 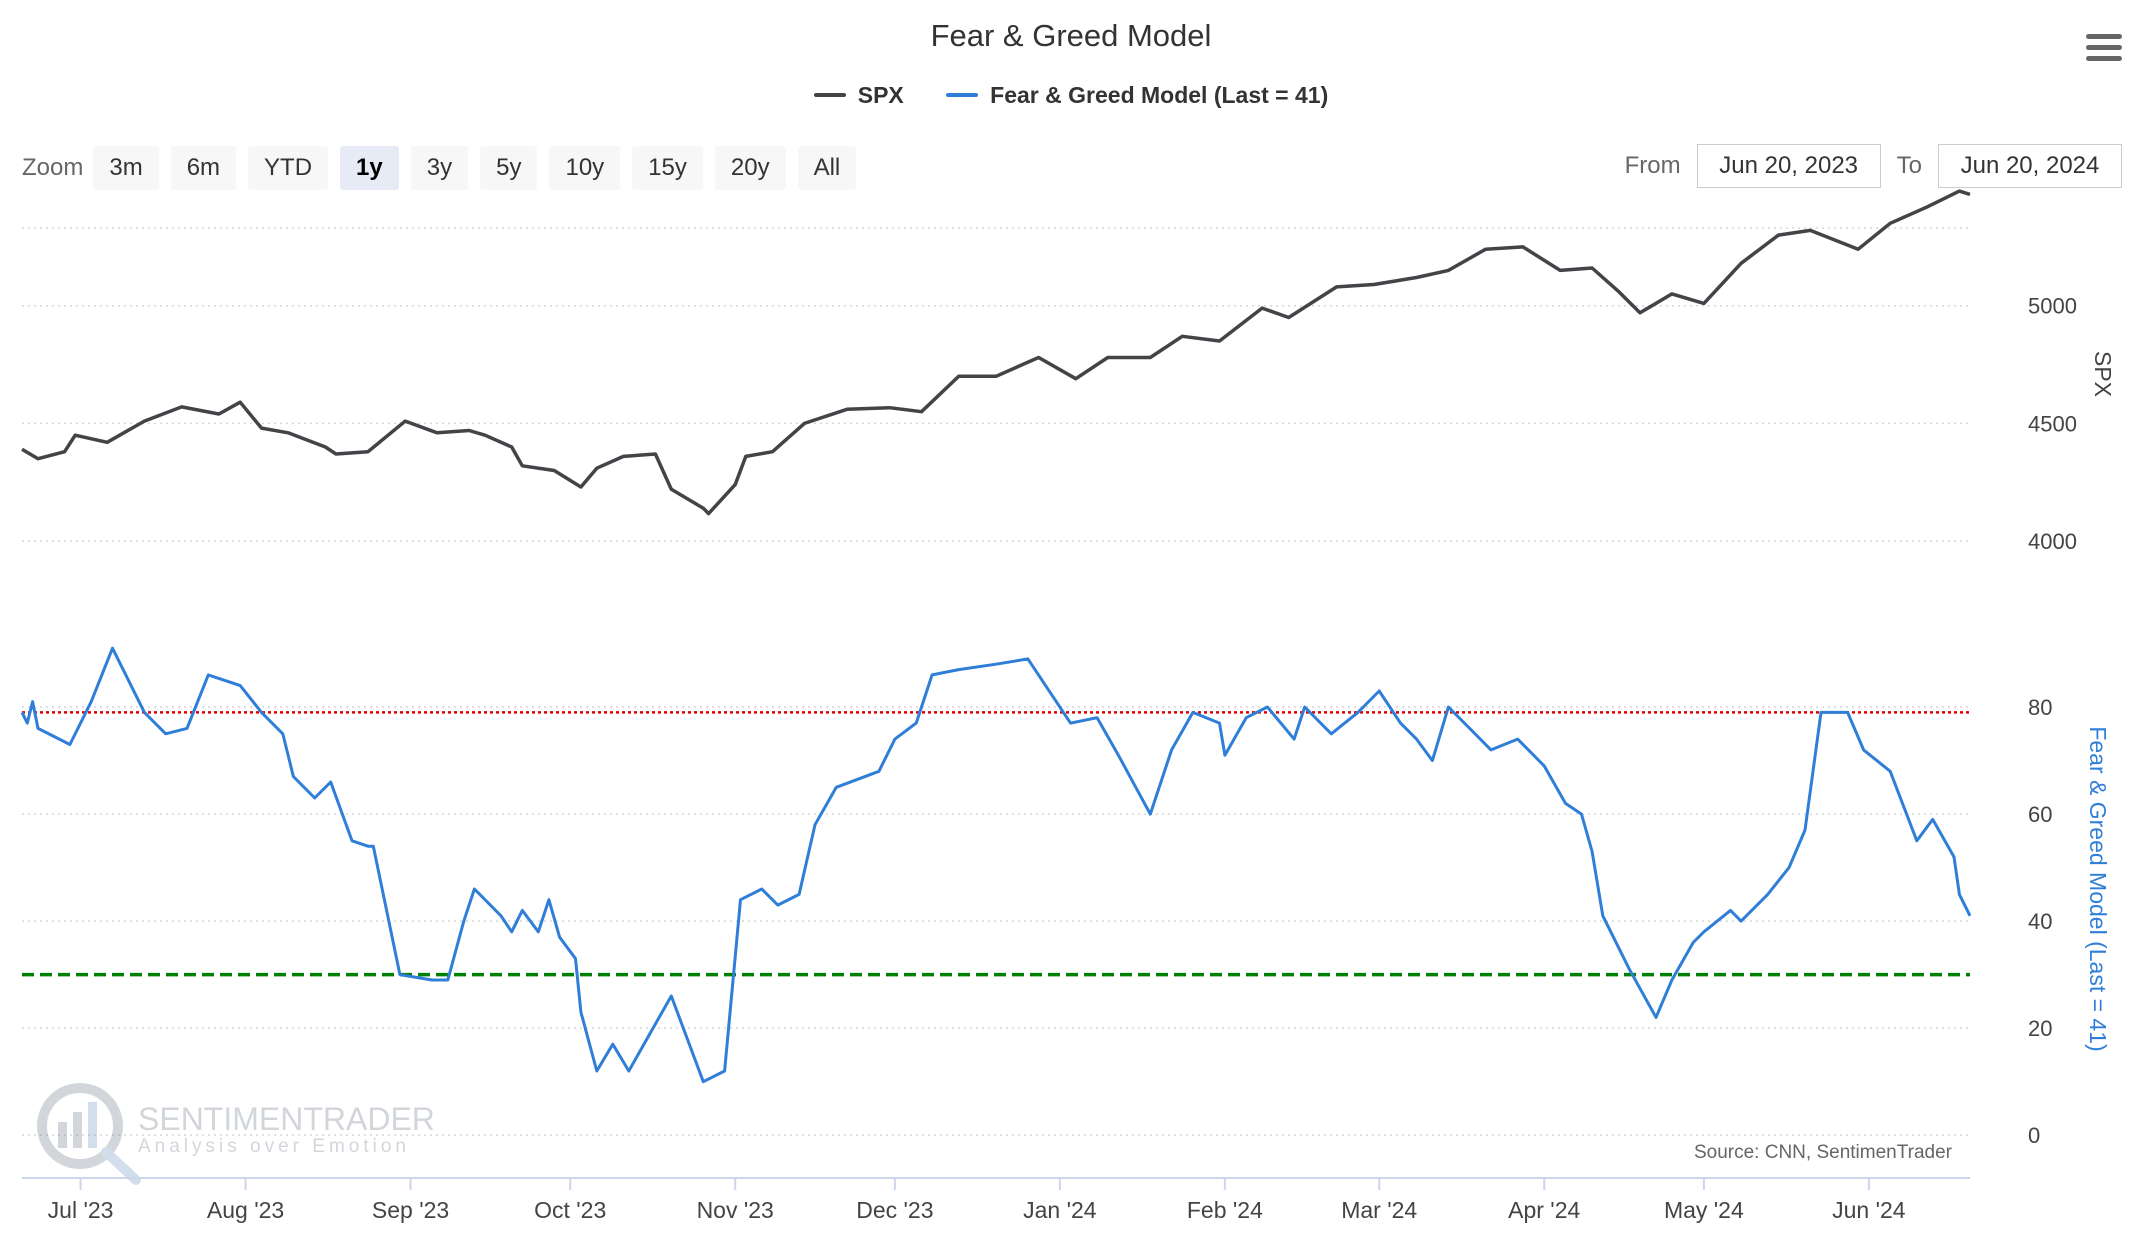 What do you see at coordinates (1823, 1152) in the screenshot?
I see `source-credit: Source: CNN, SentimenTrader` at bounding box center [1823, 1152].